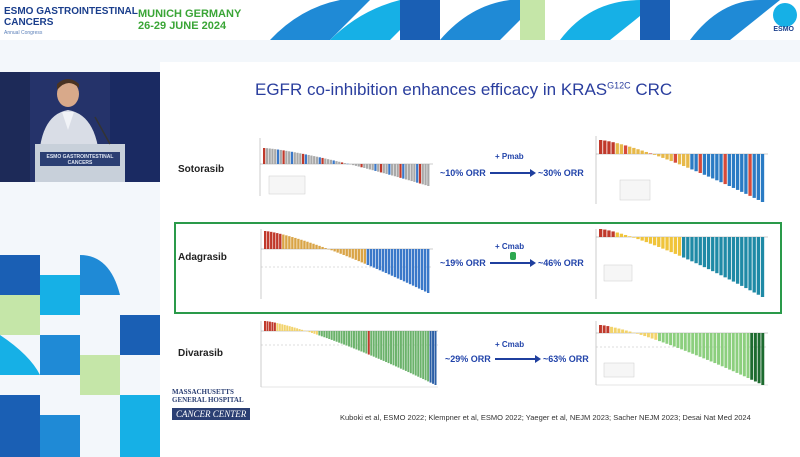 Image resolution: width=800 pixels, height=457 pixels. What do you see at coordinates (682, 171) in the screenshot?
I see `sotorasib-pmab-bars` at bounding box center [682, 171].